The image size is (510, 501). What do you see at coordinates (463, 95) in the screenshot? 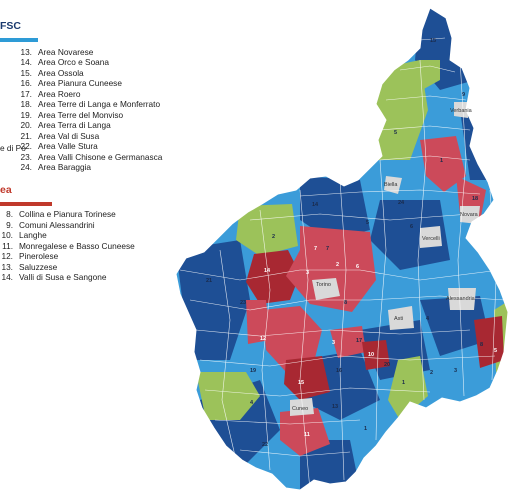
I see `area-marker: 9` at bounding box center [463, 95].